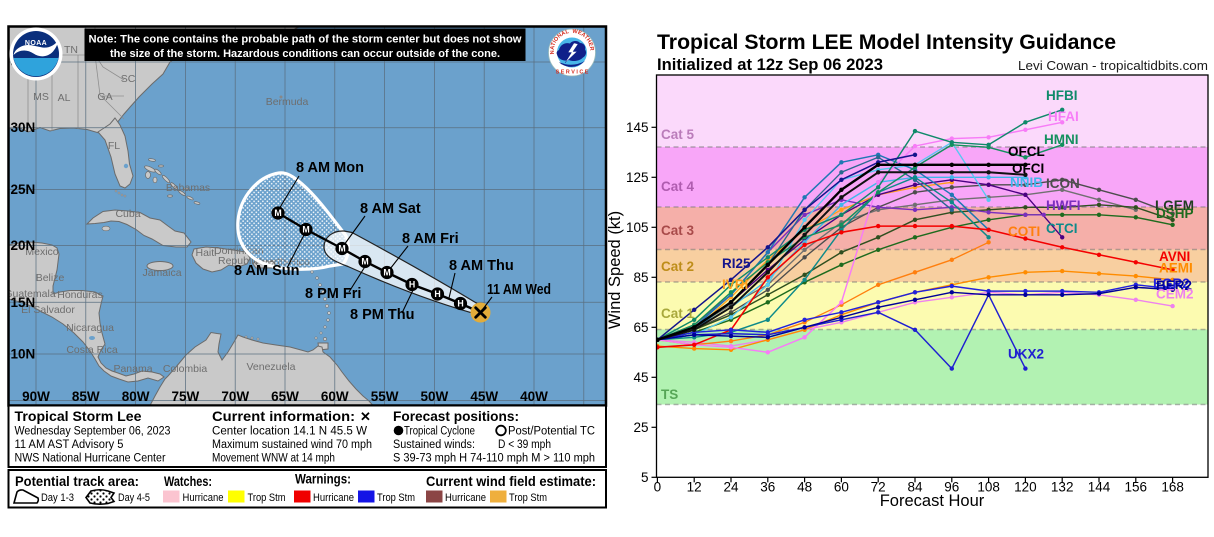 This screenshot has width=1214, height=537. What do you see at coordinates (86, 396) in the screenshot?
I see `svg-text: 85W` at bounding box center [86, 396].